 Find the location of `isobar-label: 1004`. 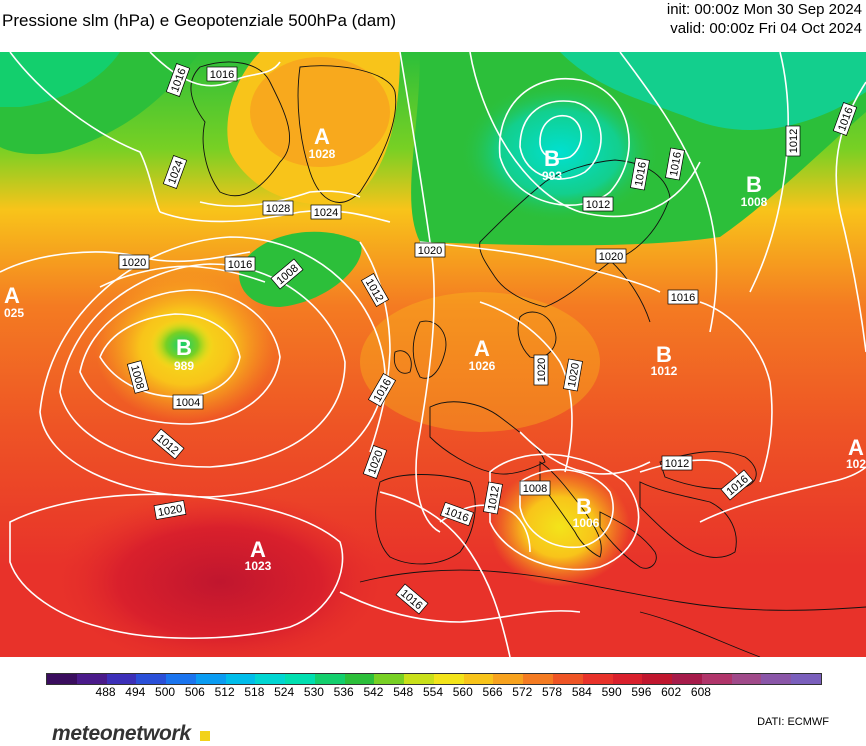

isobar-label: 1004 is located at coordinates (188, 403).